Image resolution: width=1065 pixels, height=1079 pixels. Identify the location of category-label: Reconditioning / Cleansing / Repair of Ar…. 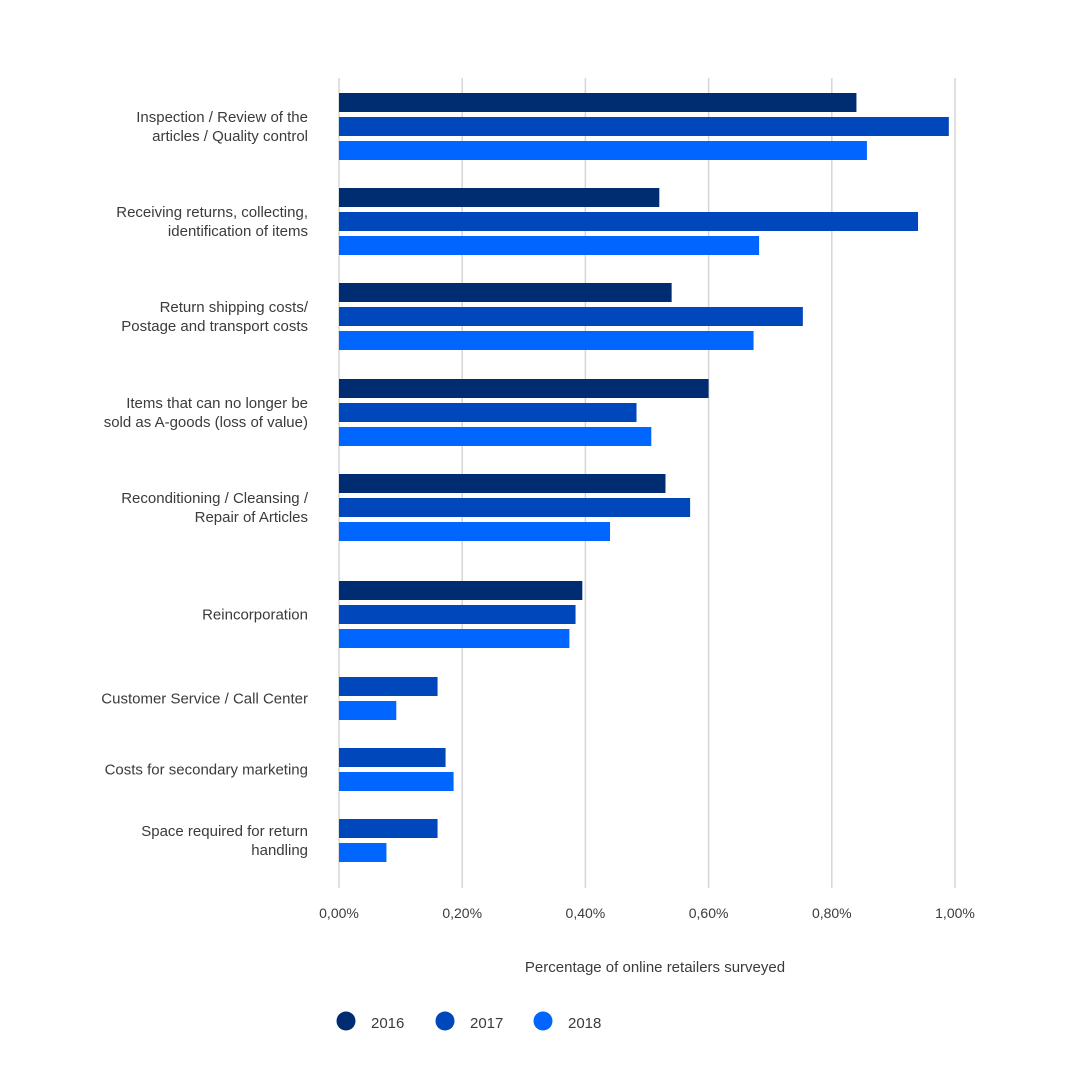
(215, 508).